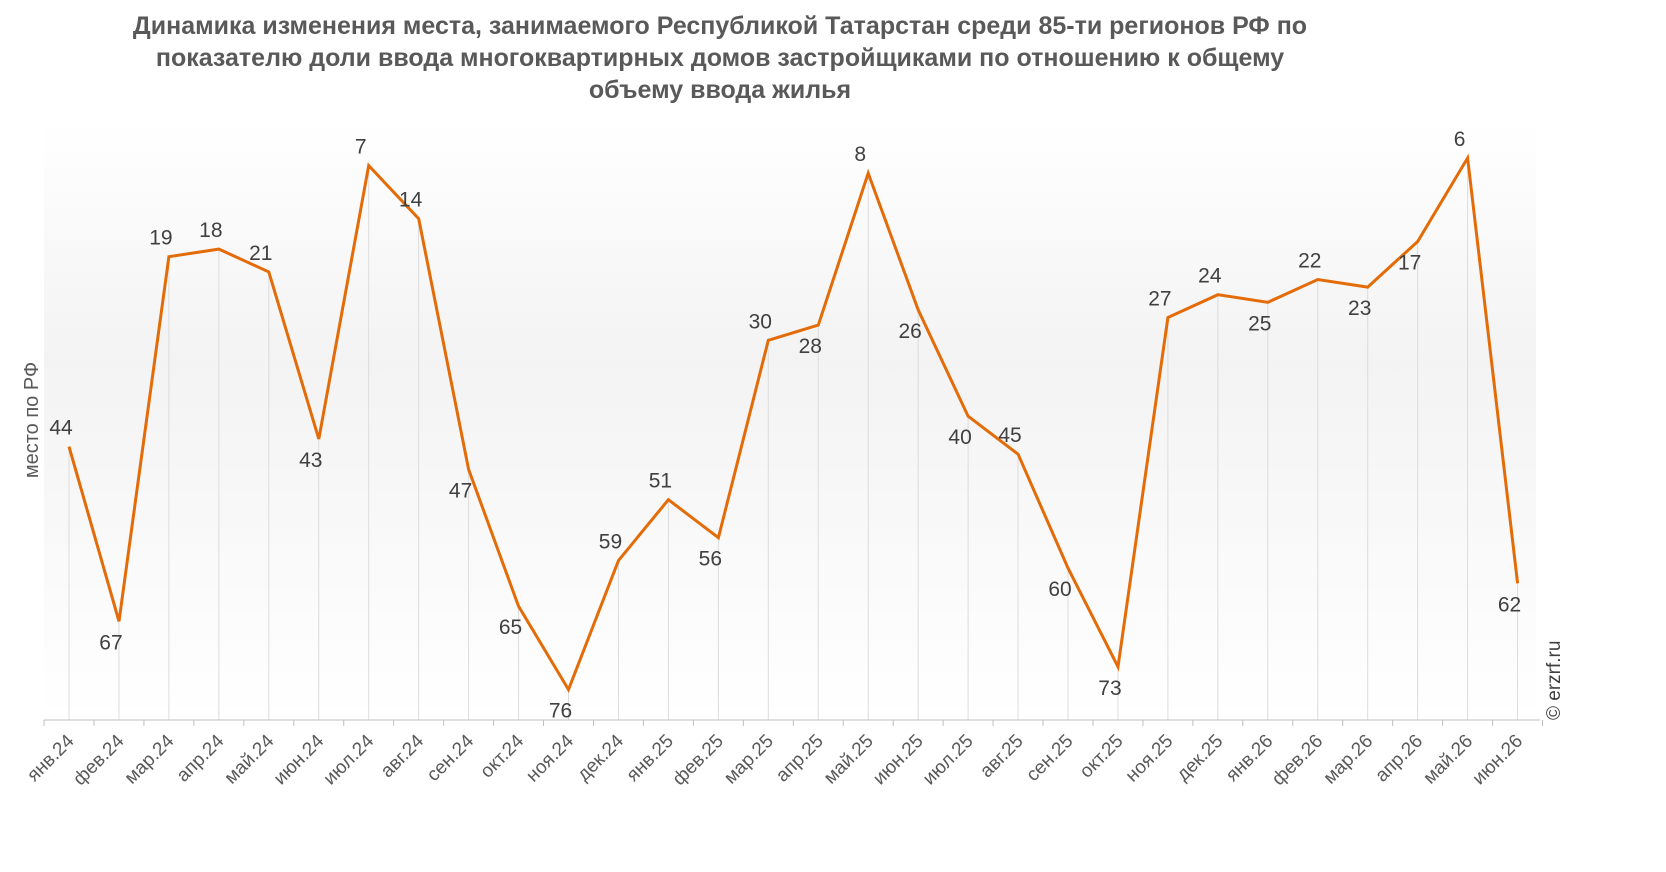  I want to click on data-label: 47, so click(460, 490).